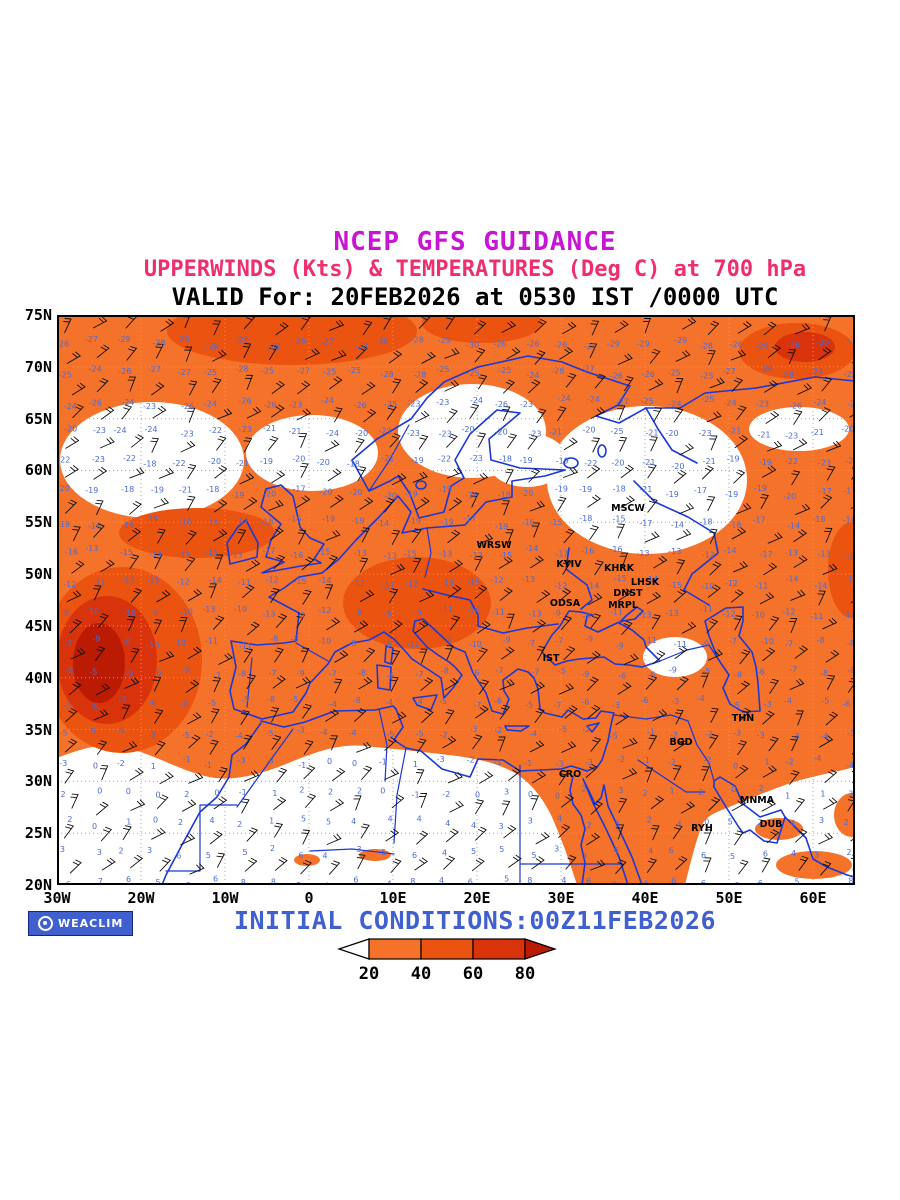  What do you see at coordinates (389, 458) in the screenshot?
I see `border-norway-sweden` at bounding box center [389, 458].